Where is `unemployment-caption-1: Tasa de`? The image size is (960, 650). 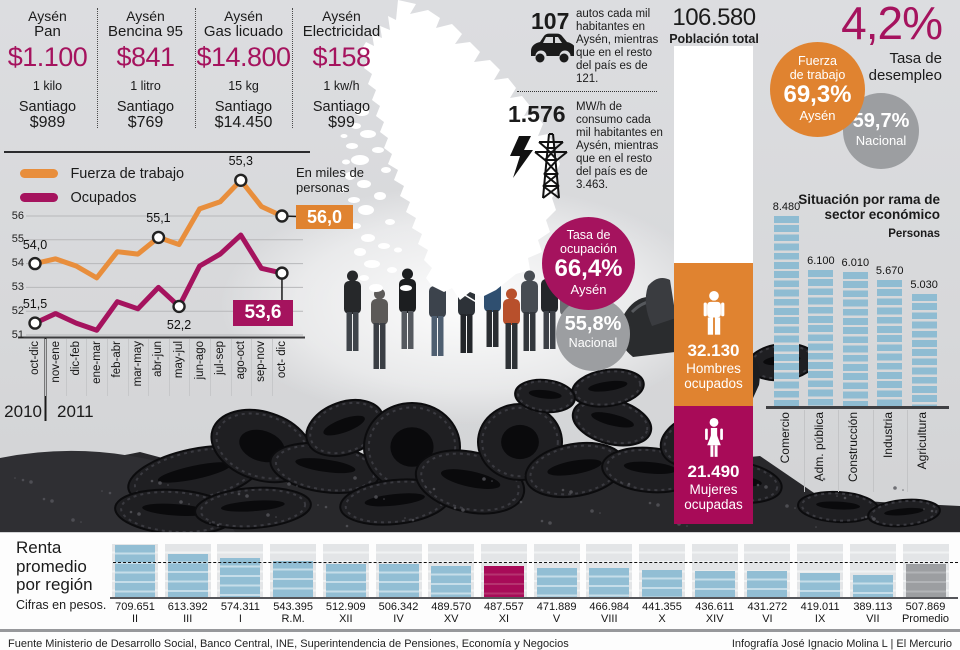 unemployment-caption-1: Tasa de is located at coordinates (915, 58).